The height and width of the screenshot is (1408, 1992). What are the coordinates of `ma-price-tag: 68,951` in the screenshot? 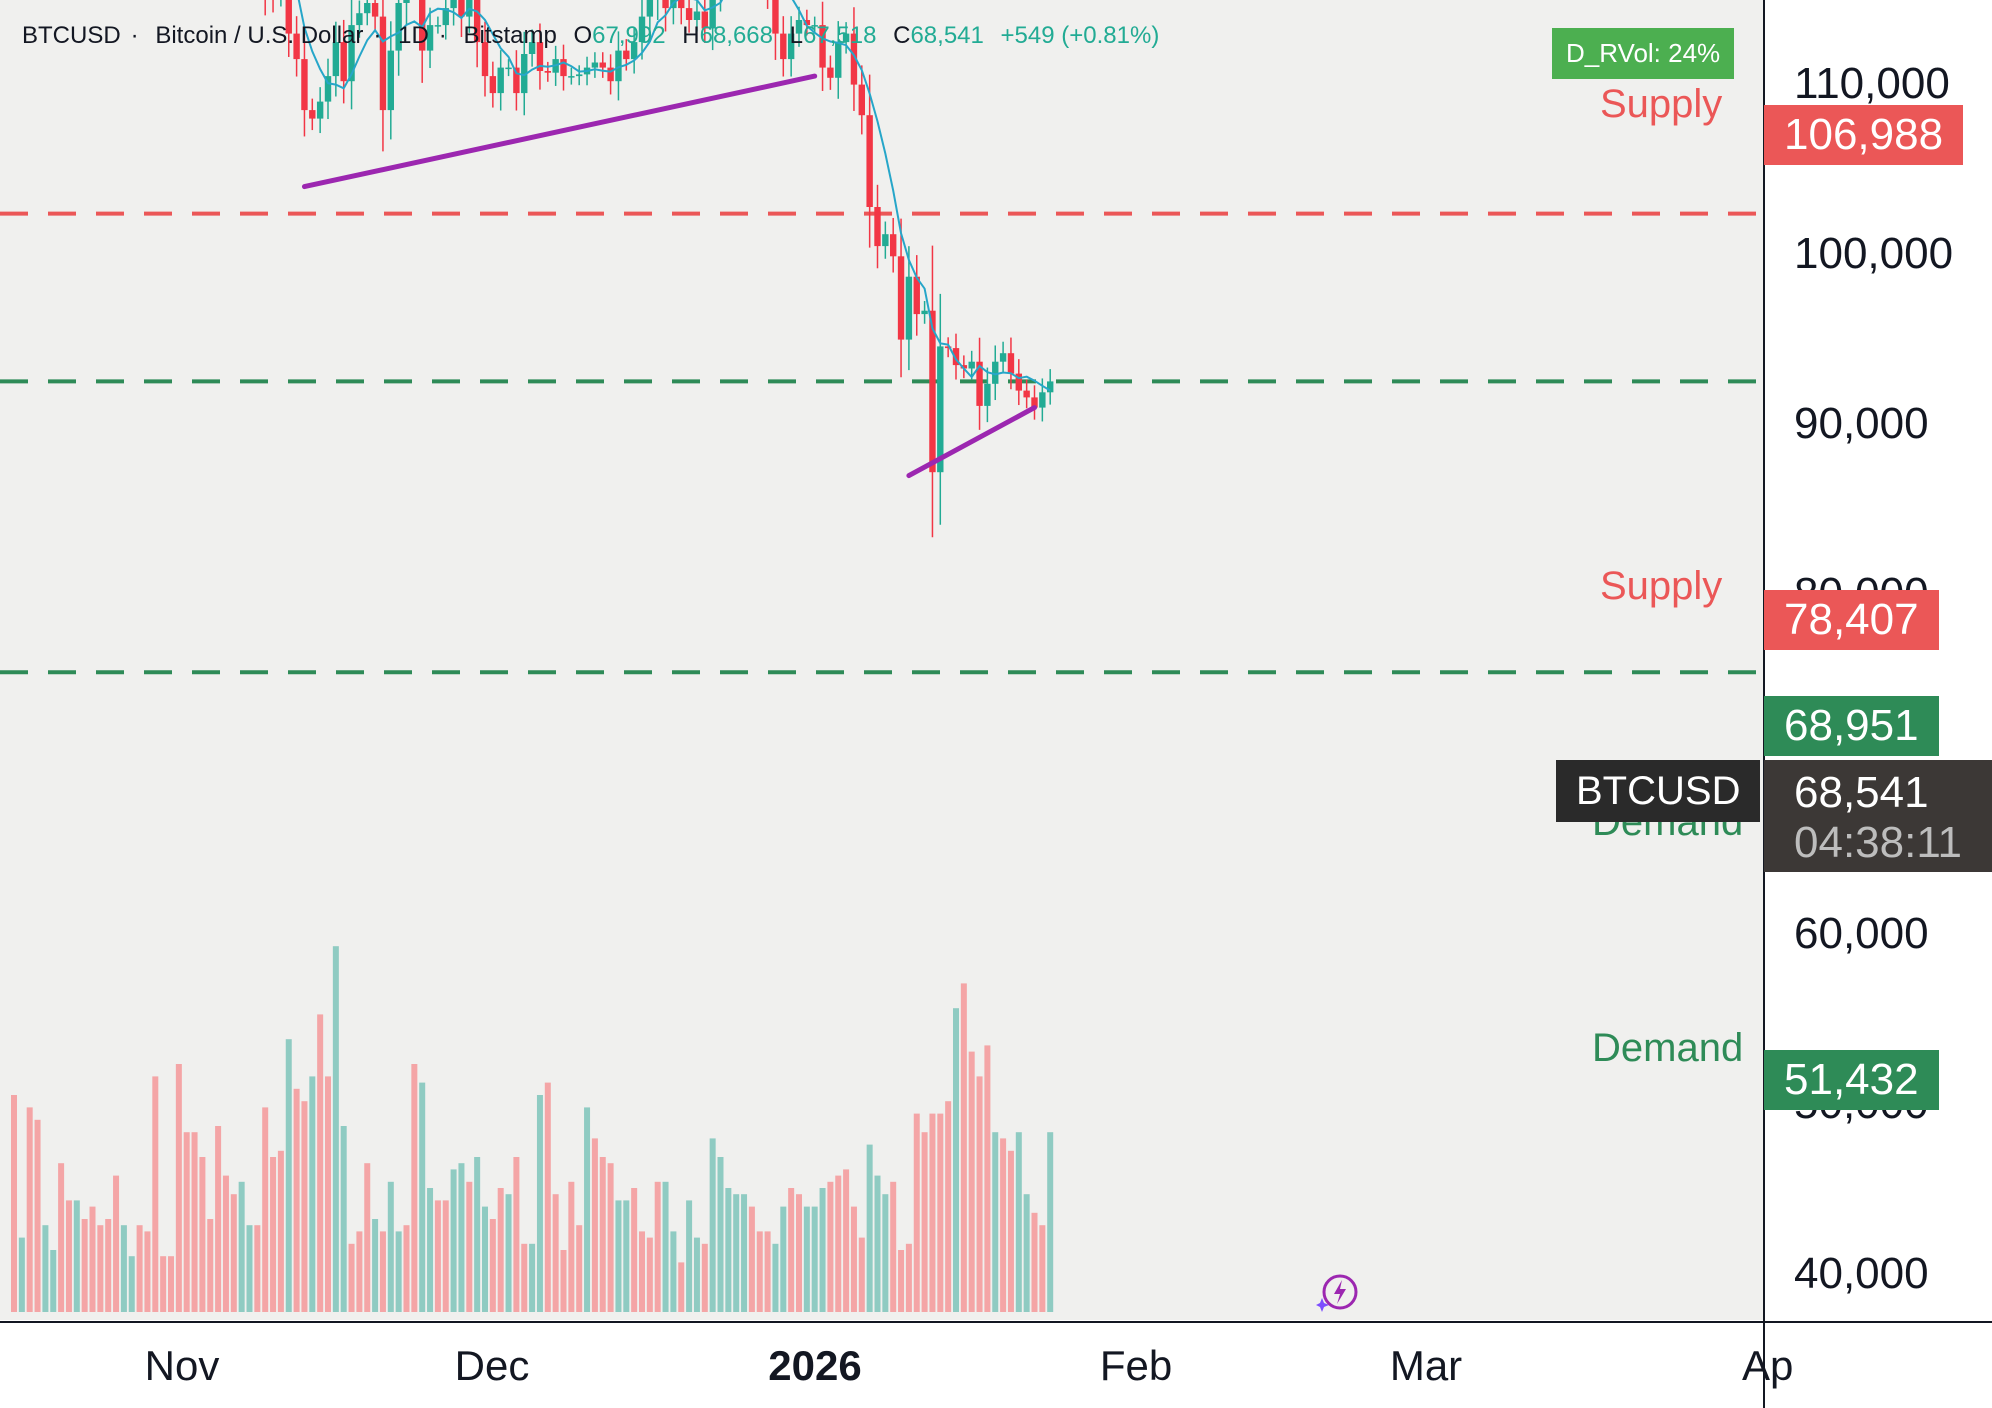 It's located at (1851, 726).